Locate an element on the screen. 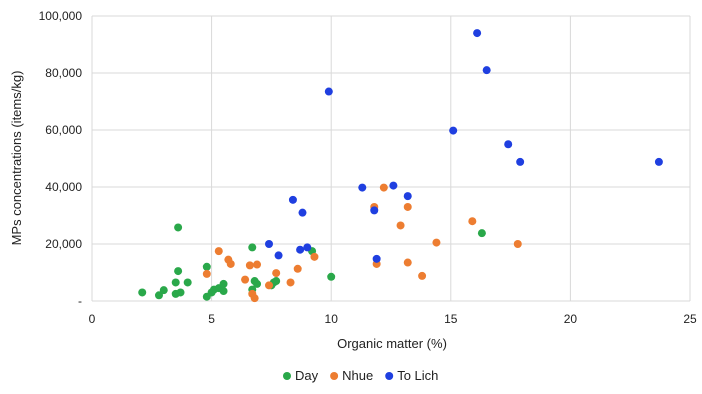  y-tick-labels: - 20,000 40,000 60,000 80,000 100,000 is located at coordinates (61, 158).